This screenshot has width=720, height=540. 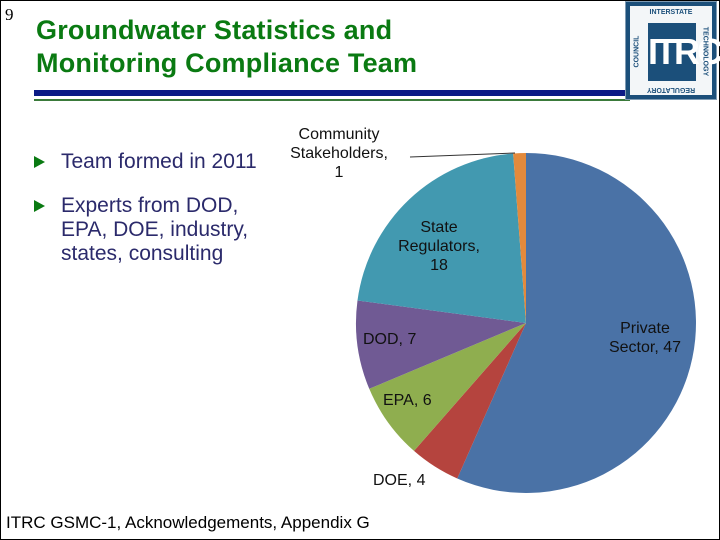 I want to click on label-doe: DOE, 4, so click(x=399, y=480).